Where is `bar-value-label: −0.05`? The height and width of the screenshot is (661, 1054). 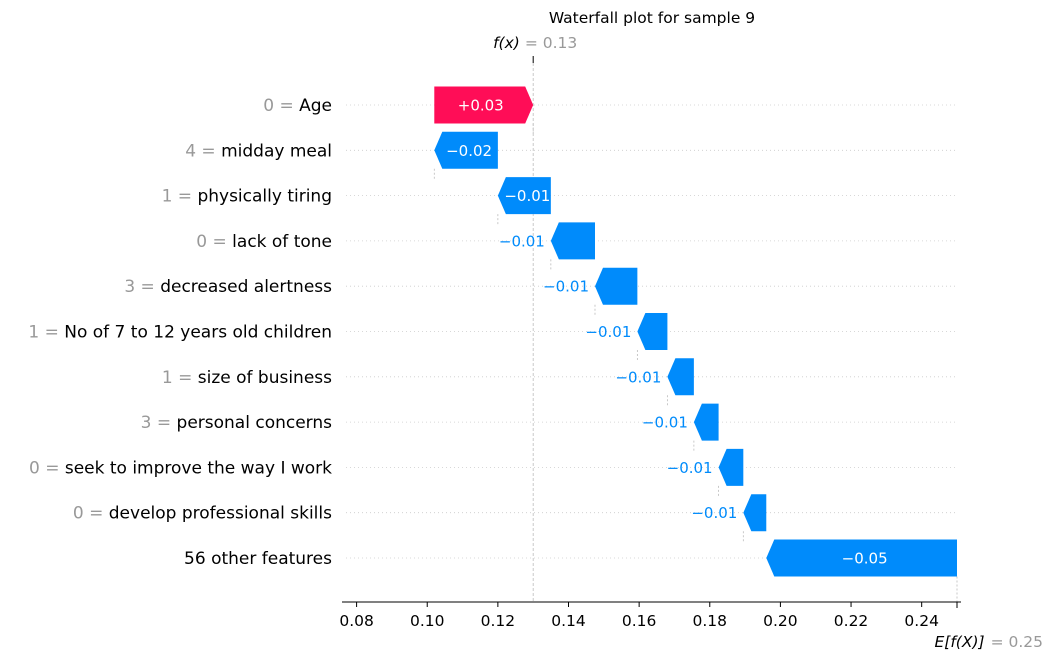 bar-value-label: −0.05 is located at coordinates (865, 559).